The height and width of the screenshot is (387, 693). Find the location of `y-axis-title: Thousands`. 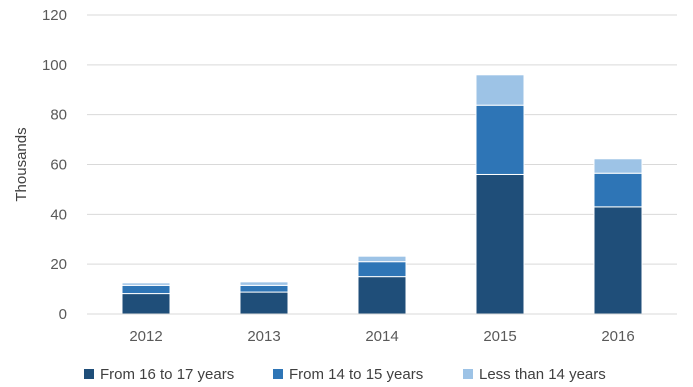

y-axis-title: Thousands is located at coordinates (21, 164).